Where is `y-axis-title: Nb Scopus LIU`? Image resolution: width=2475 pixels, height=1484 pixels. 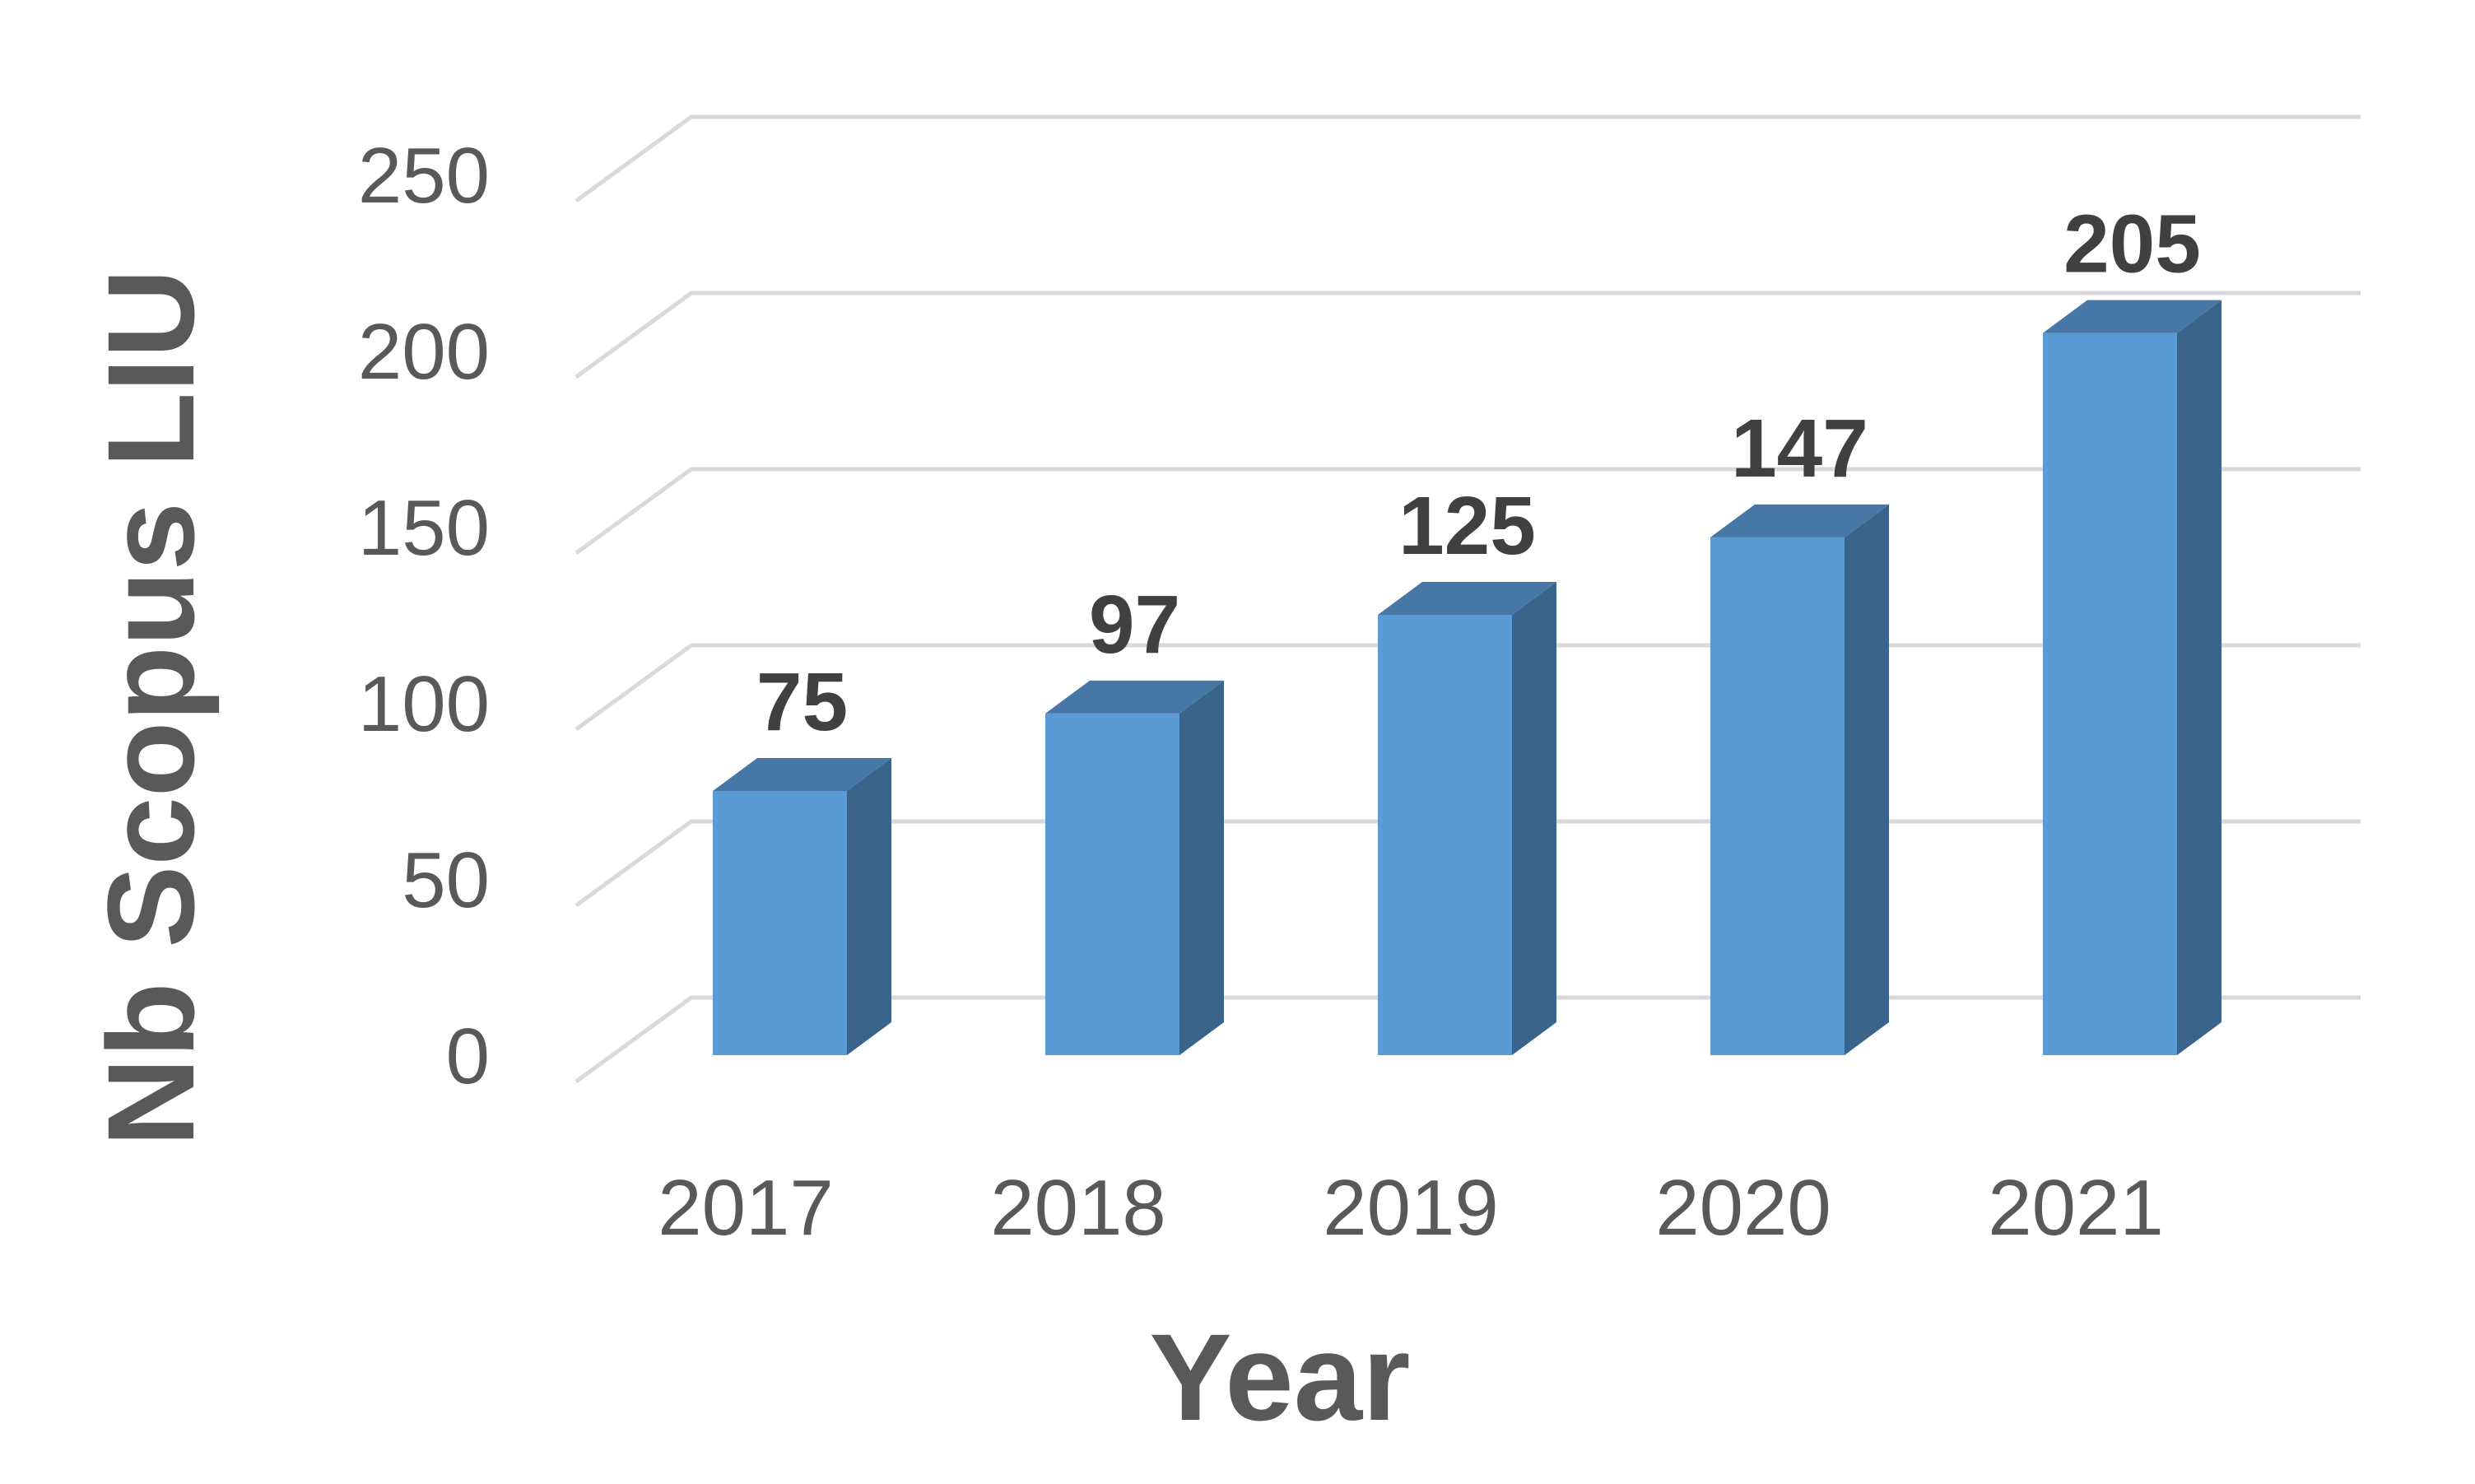
y-axis-title: Nb Scopus LIU is located at coordinates (150, 708).